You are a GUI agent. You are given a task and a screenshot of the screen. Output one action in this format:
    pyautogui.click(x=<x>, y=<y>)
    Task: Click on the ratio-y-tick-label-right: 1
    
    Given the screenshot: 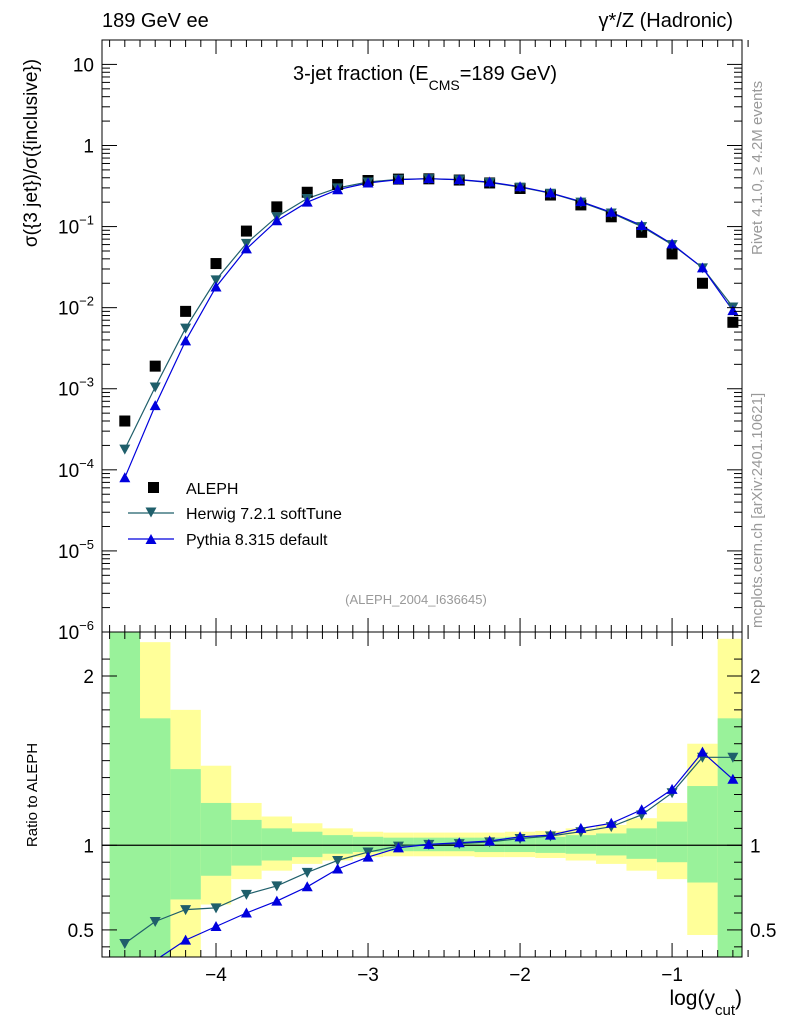 What is the action you would take?
    pyautogui.click(x=755, y=846)
    